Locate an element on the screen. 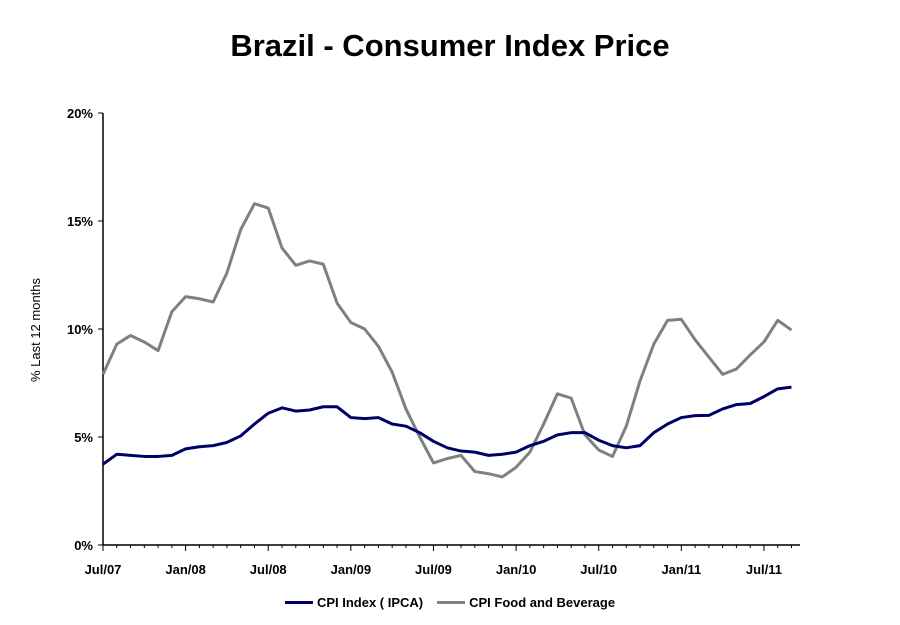 The image size is (900, 625). legend-item-food: CPI Food and Beverage is located at coordinates (526, 602).